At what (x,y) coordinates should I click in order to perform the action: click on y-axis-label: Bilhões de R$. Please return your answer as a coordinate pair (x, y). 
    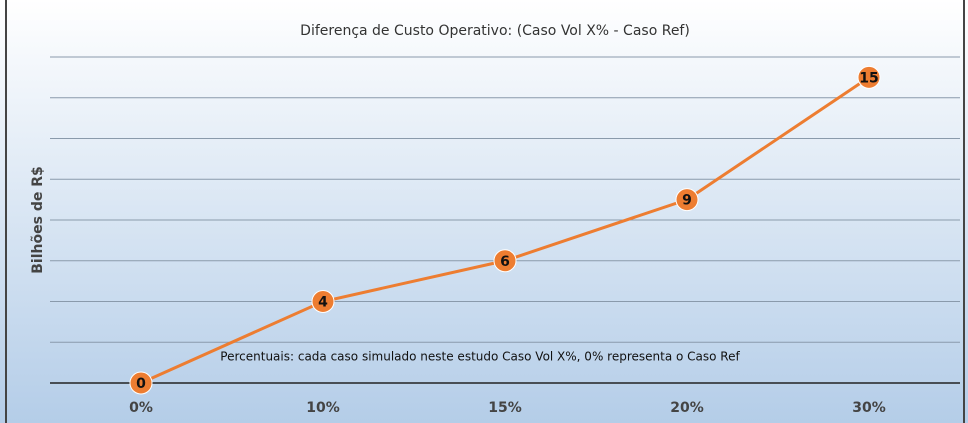
    Looking at the image, I should click on (38, 219).